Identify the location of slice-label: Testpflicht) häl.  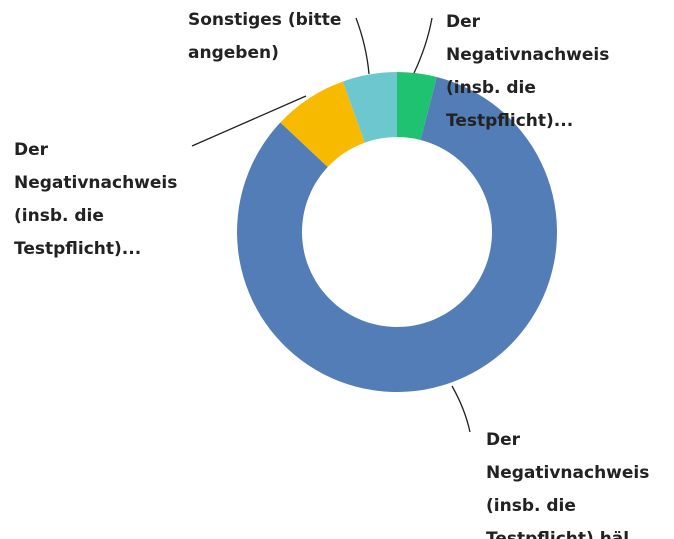
(557, 534).